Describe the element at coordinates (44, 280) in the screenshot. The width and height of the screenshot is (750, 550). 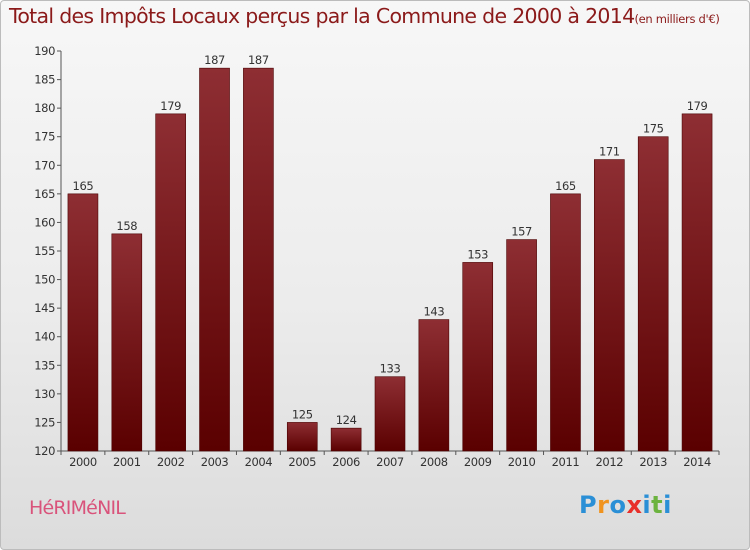
I see `y-tick-label: 150` at that location.